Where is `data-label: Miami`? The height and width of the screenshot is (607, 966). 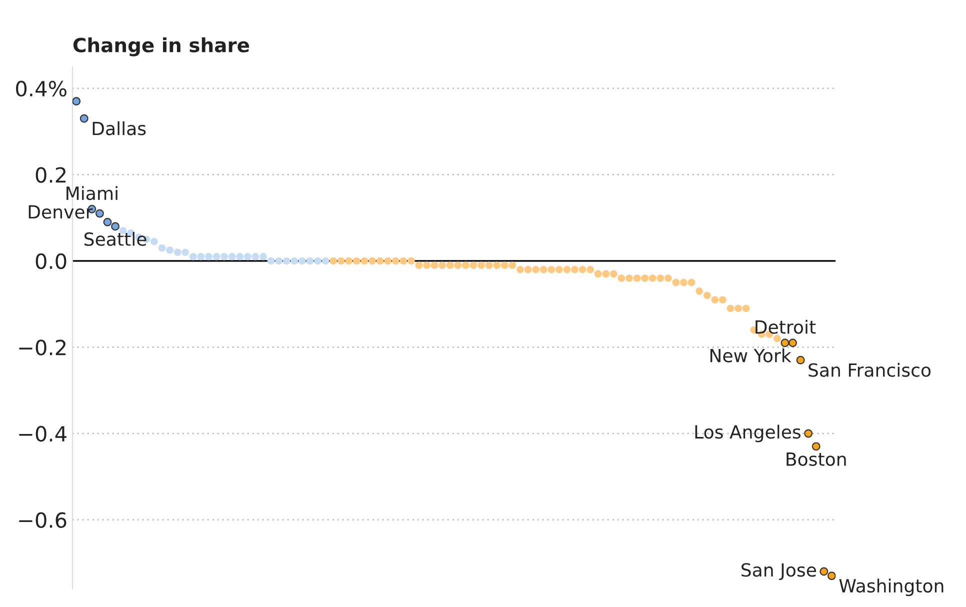 data-label: Miami is located at coordinates (92, 193).